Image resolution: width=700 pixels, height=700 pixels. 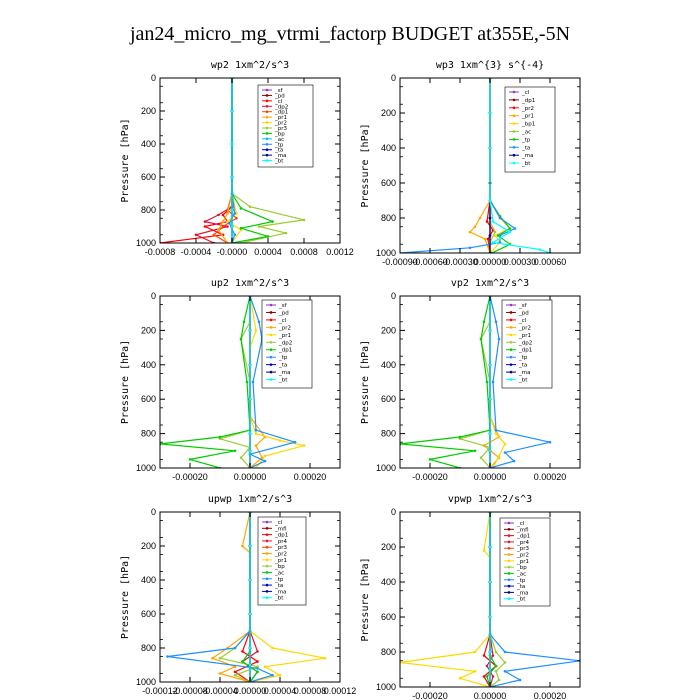 I want to click on series-line-dp1, so click(x=445, y=382).